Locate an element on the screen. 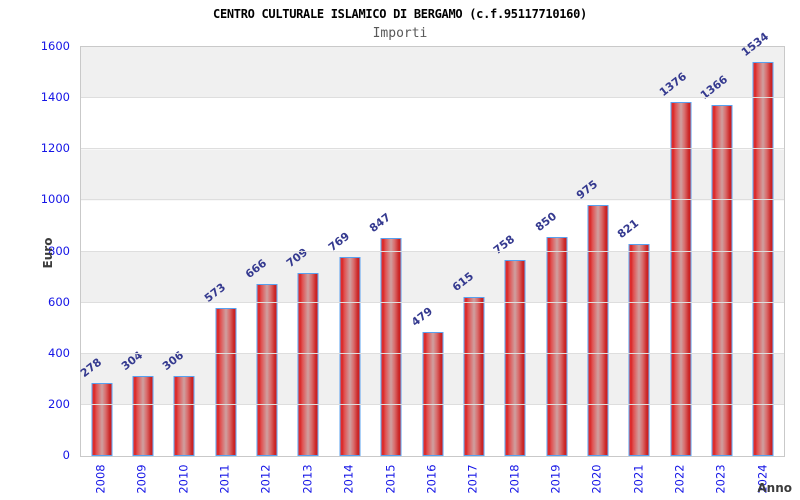 This screenshot has width=800, height=500. x-tick-label: 2012 is located at coordinates (266, 479).